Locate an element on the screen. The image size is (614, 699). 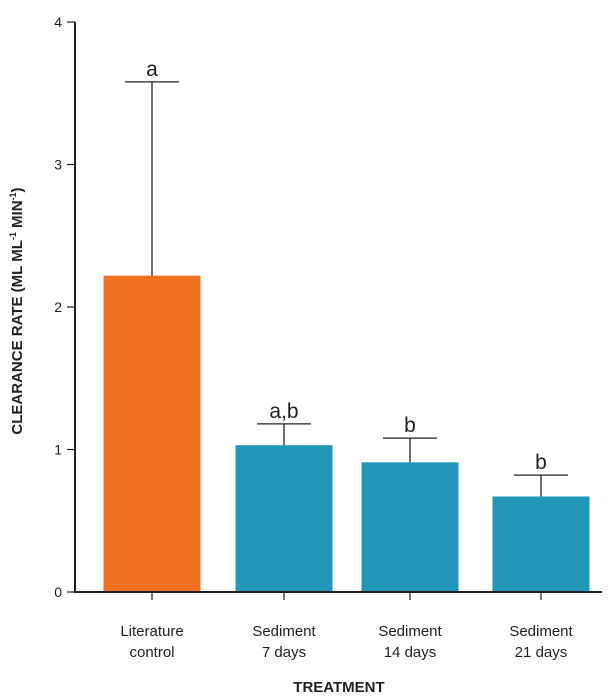
y-axis-title: CLEARANCE RATE (ML ML-1 MIN-1) is located at coordinates (17, 310).